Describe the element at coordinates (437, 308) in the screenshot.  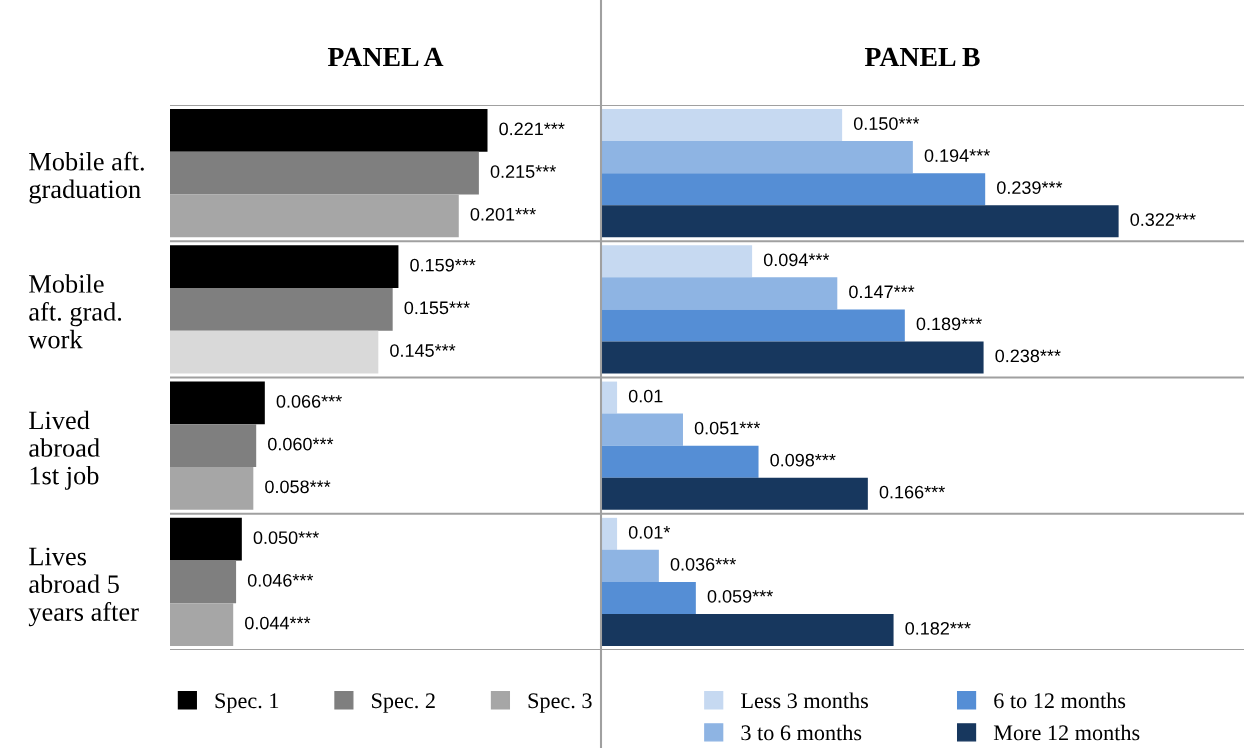
I see `data-label: 0.155***` at that location.